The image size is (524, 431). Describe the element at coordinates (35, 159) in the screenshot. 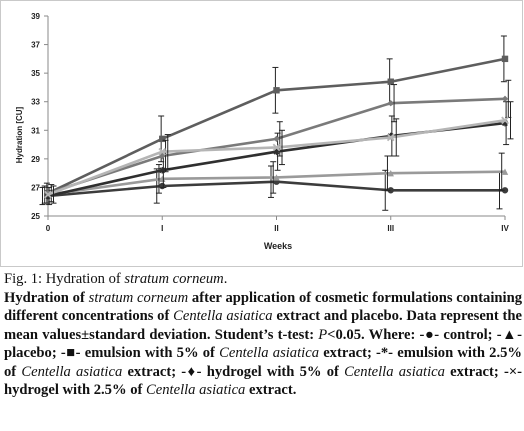

I see `y-tick-label: 29` at that location.